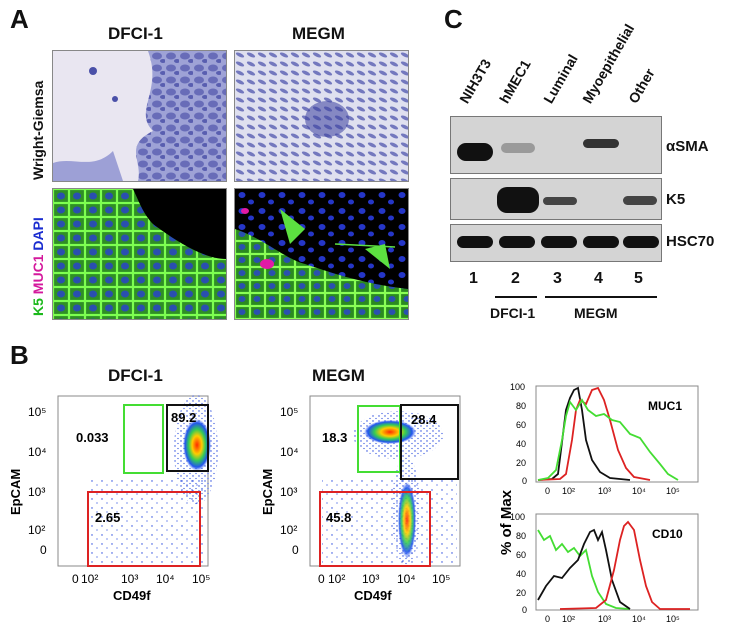  Describe the element at coordinates (560, 78) in the screenshot. I see `lane-label-3: Luminal` at that location.